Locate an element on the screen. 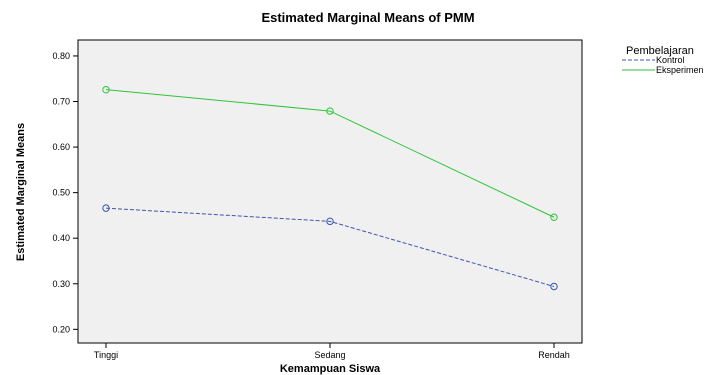 This screenshot has width=727, height=375. chart-title: Estimated Marginal Means of PMM is located at coordinates (367, 17).